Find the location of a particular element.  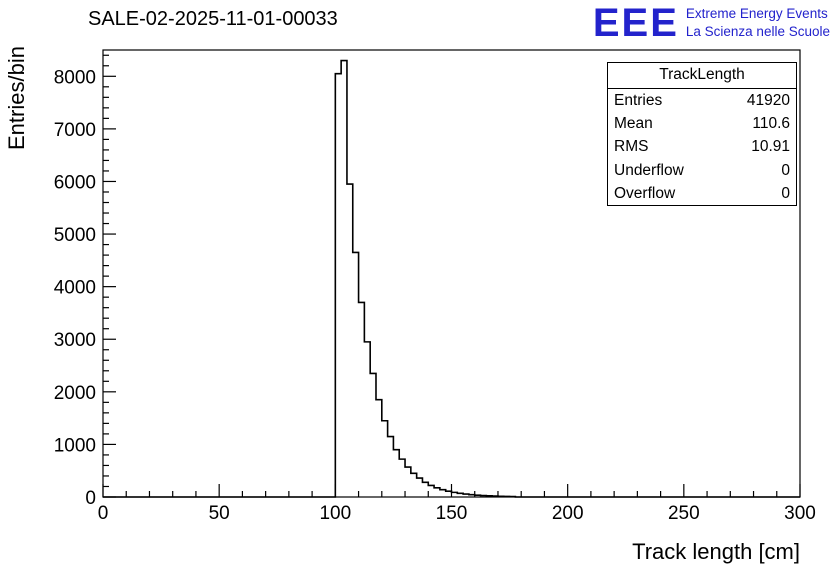

y-tick-label: 7000 is located at coordinates (75, 130).